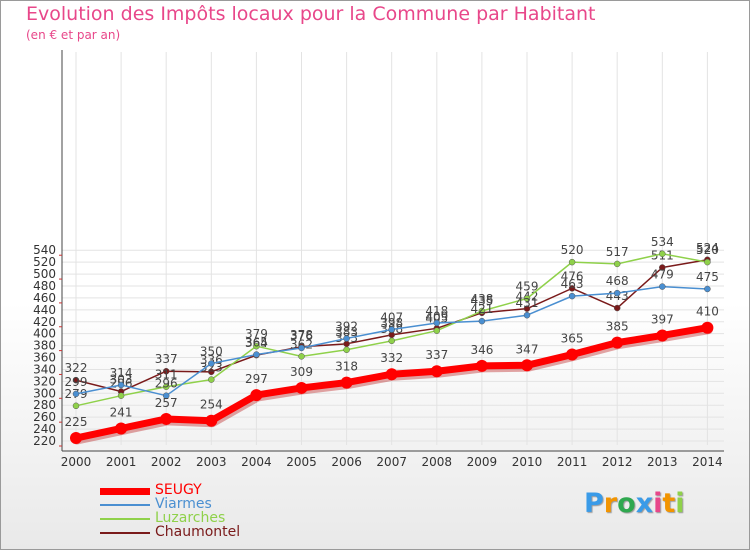 The width and height of the screenshot is (750, 550). I want to click on legend-swatch-seugy, so click(125, 491).